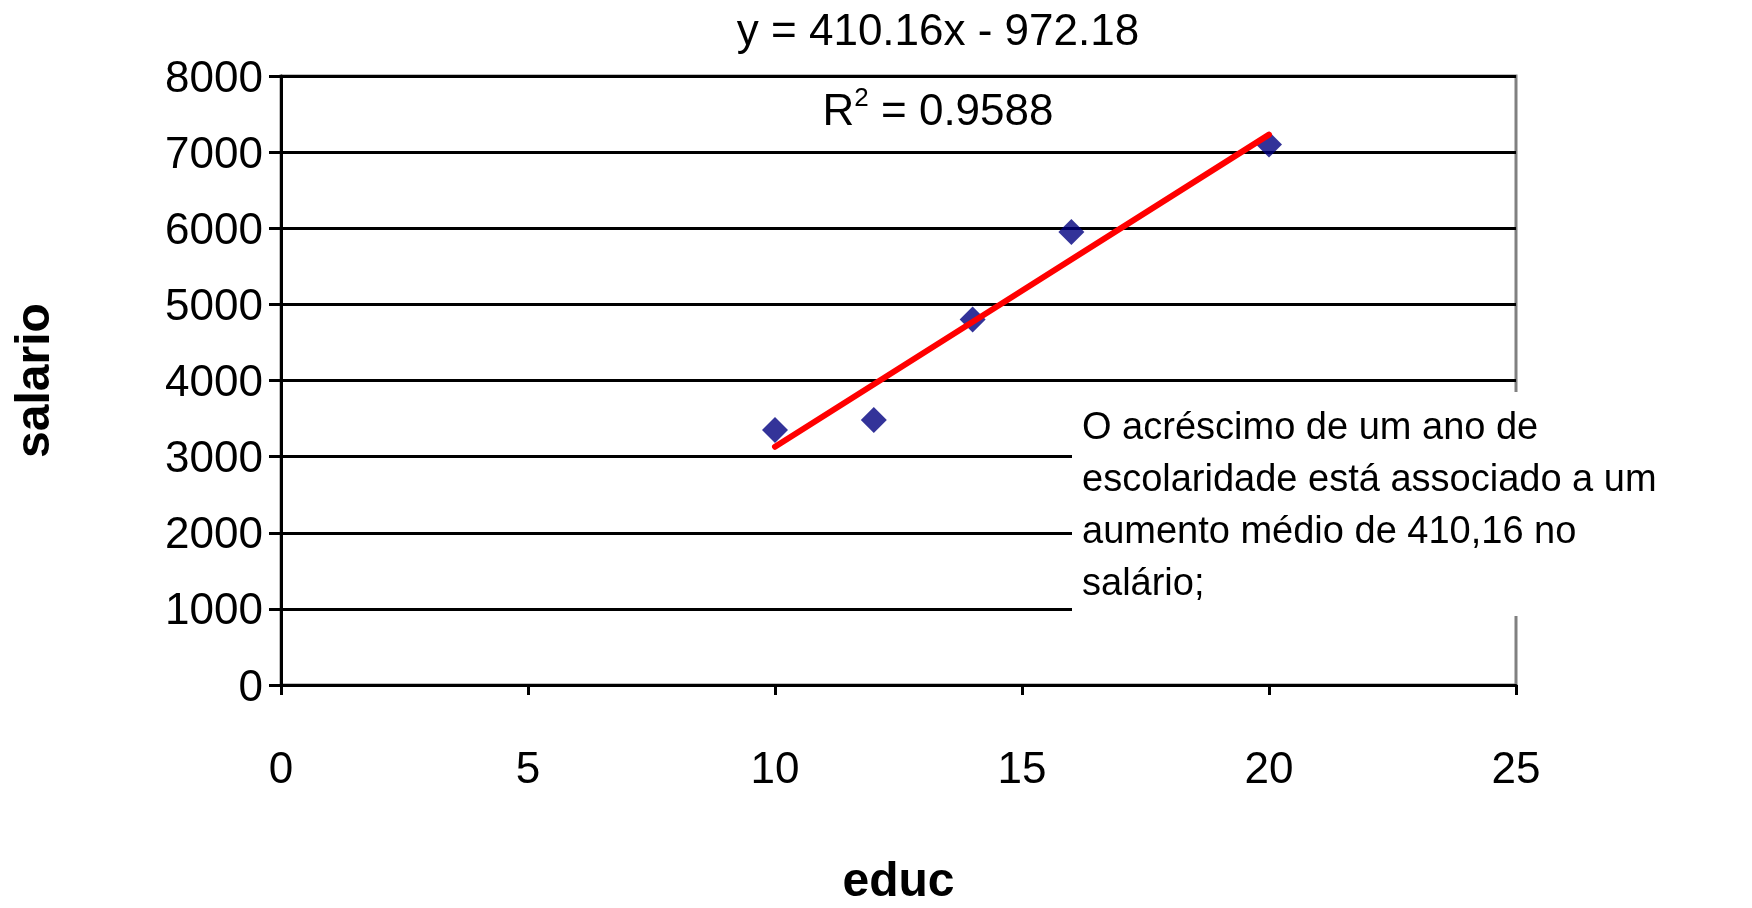 The image size is (1752, 908). Describe the element at coordinates (214, 380) in the screenshot. I see `y-tick-label: 4000` at that location.